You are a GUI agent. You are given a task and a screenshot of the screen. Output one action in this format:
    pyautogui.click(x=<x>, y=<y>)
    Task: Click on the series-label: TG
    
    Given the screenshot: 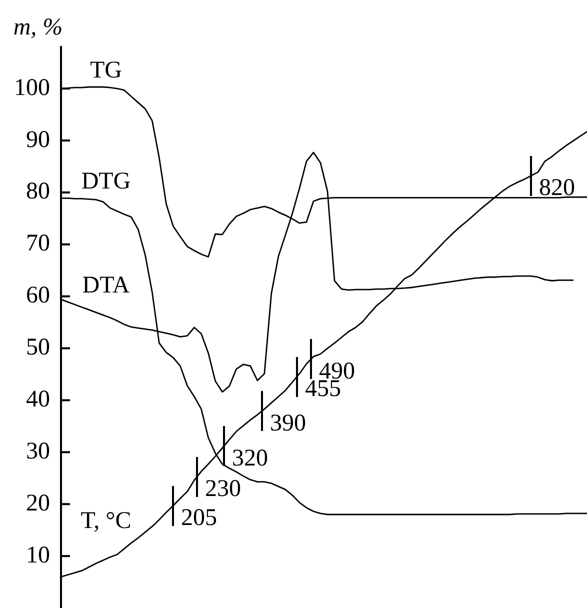 What is the action you would take?
    pyautogui.click(x=106, y=70)
    